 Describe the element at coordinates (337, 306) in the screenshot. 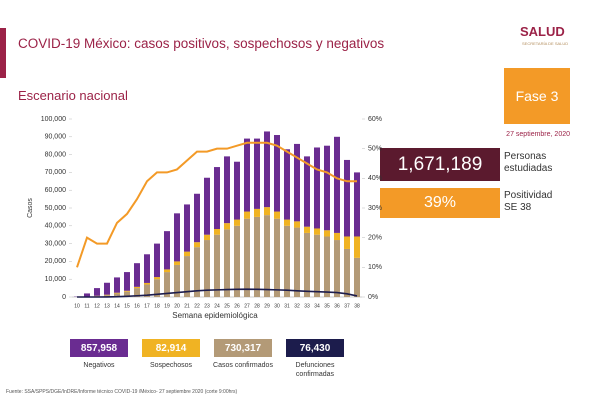

I see `x-tick-label: 36` at that location.